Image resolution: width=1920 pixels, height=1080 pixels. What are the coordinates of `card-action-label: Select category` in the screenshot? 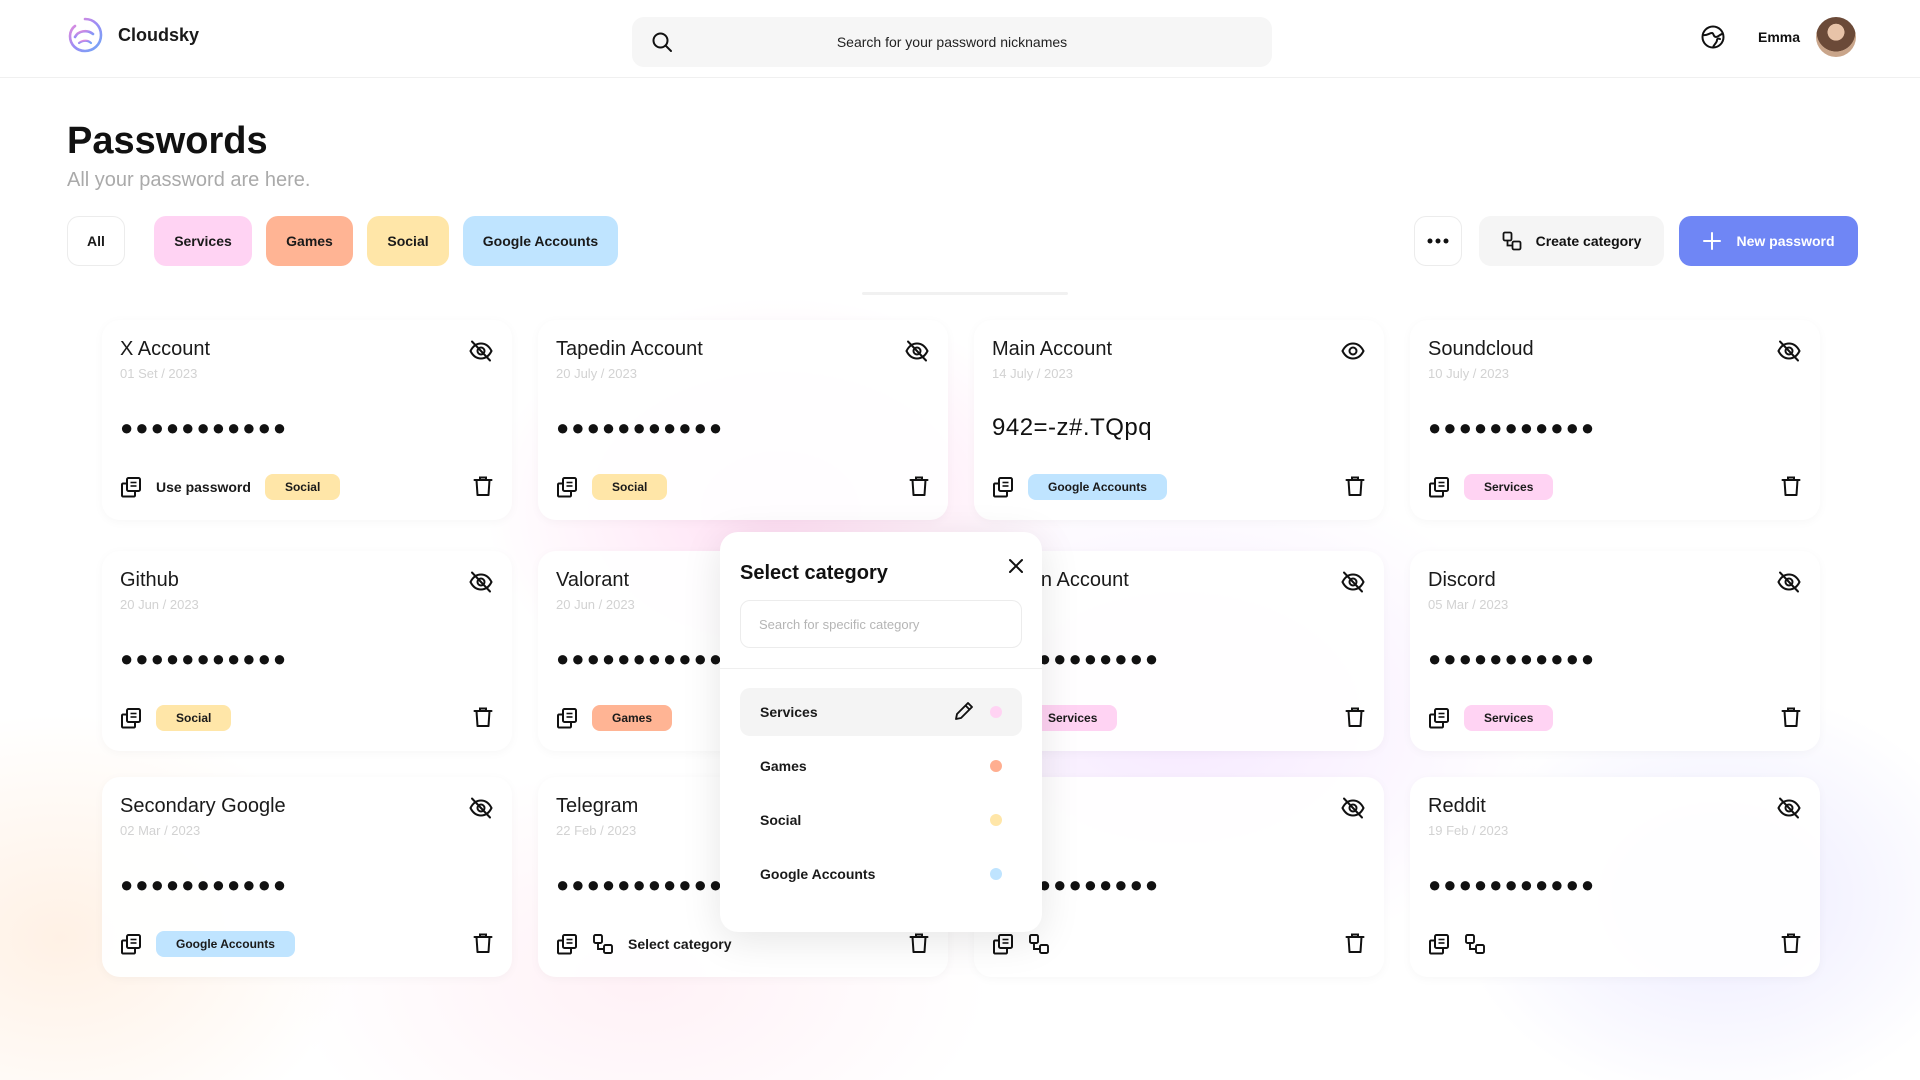 It's located at (680, 944).